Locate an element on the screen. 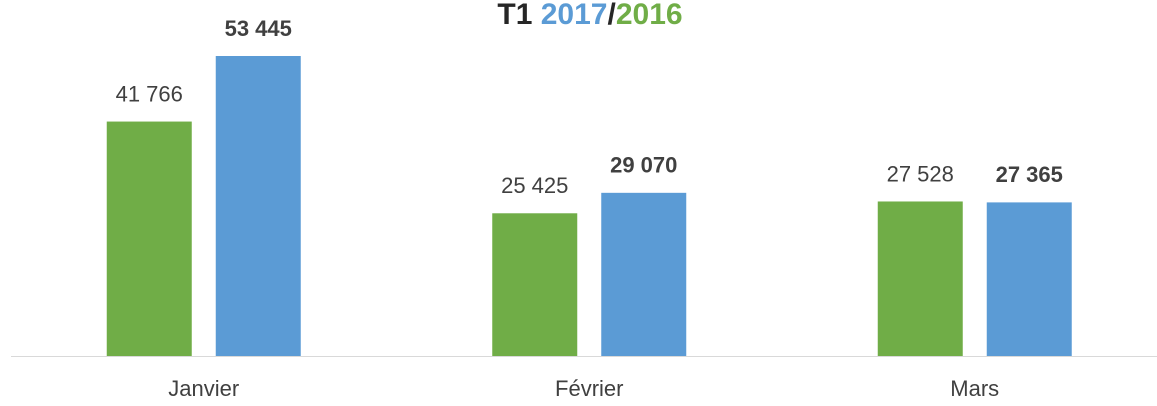 The height and width of the screenshot is (406, 1157). data-label: 29 070 is located at coordinates (643, 165).